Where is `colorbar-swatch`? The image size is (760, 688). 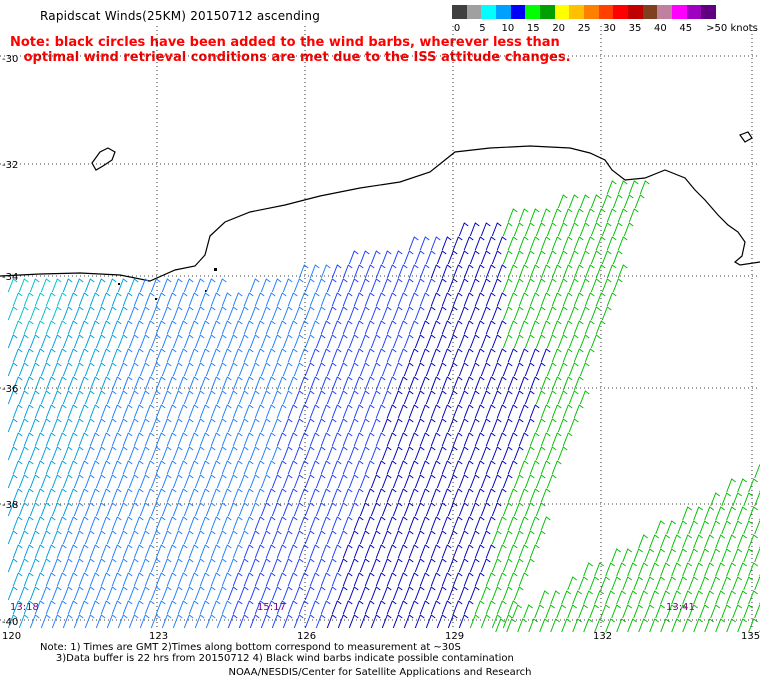
colorbar-swatch is located at coordinates (650, 12).